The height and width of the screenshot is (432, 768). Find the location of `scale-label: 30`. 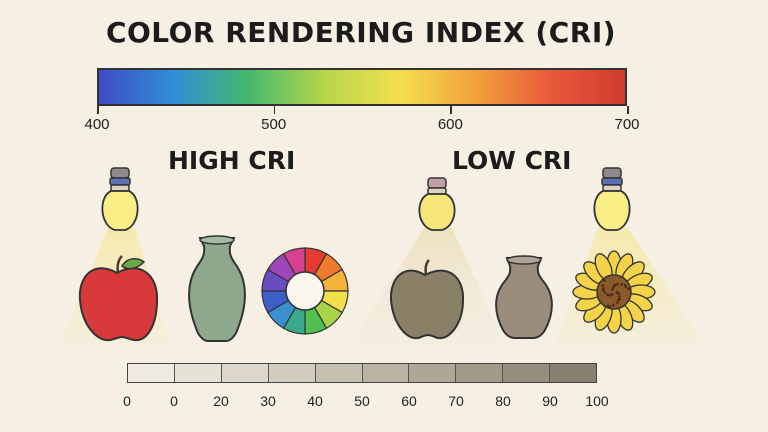

scale-label: 30 is located at coordinates (268, 401).